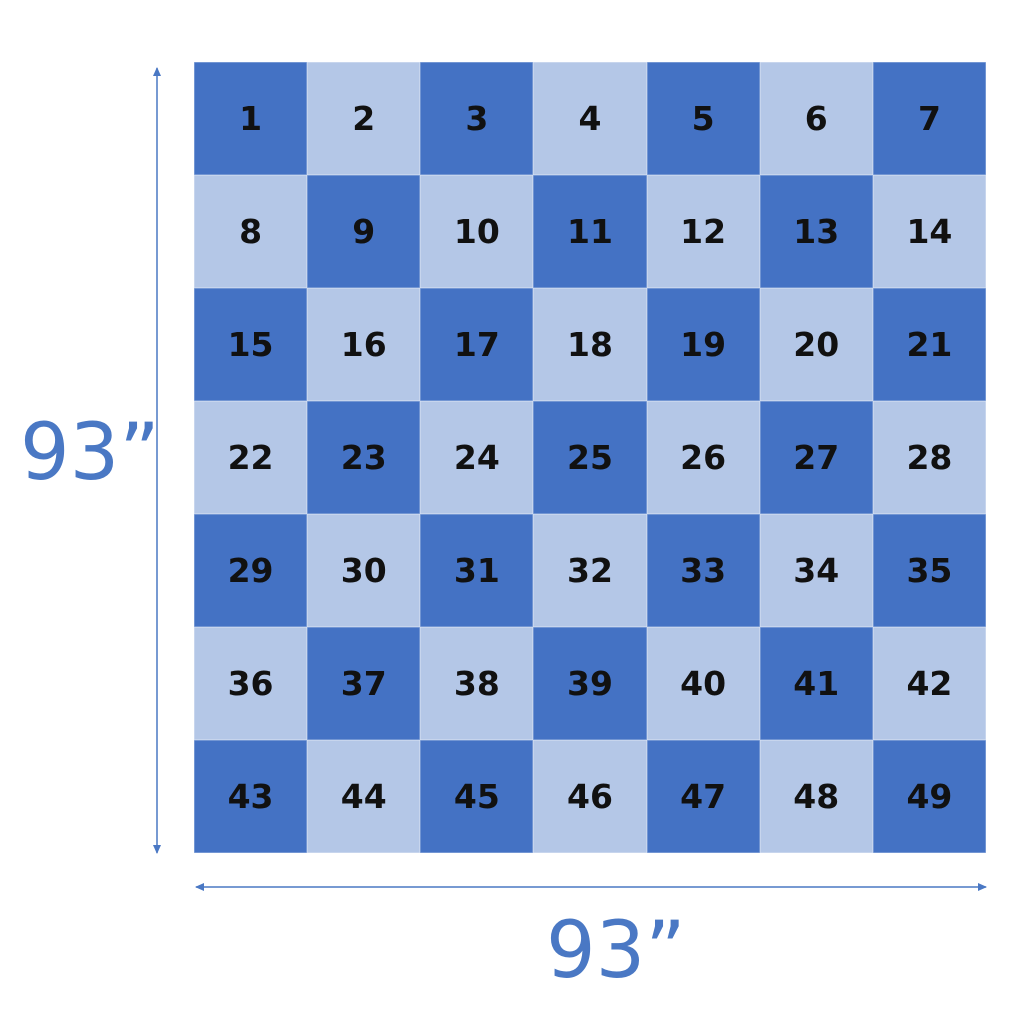 This screenshot has width=1024, height=1024. What do you see at coordinates (929, 570) in the screenshot?
I see `grid-cell: 35` at bounding box center [929, 570].